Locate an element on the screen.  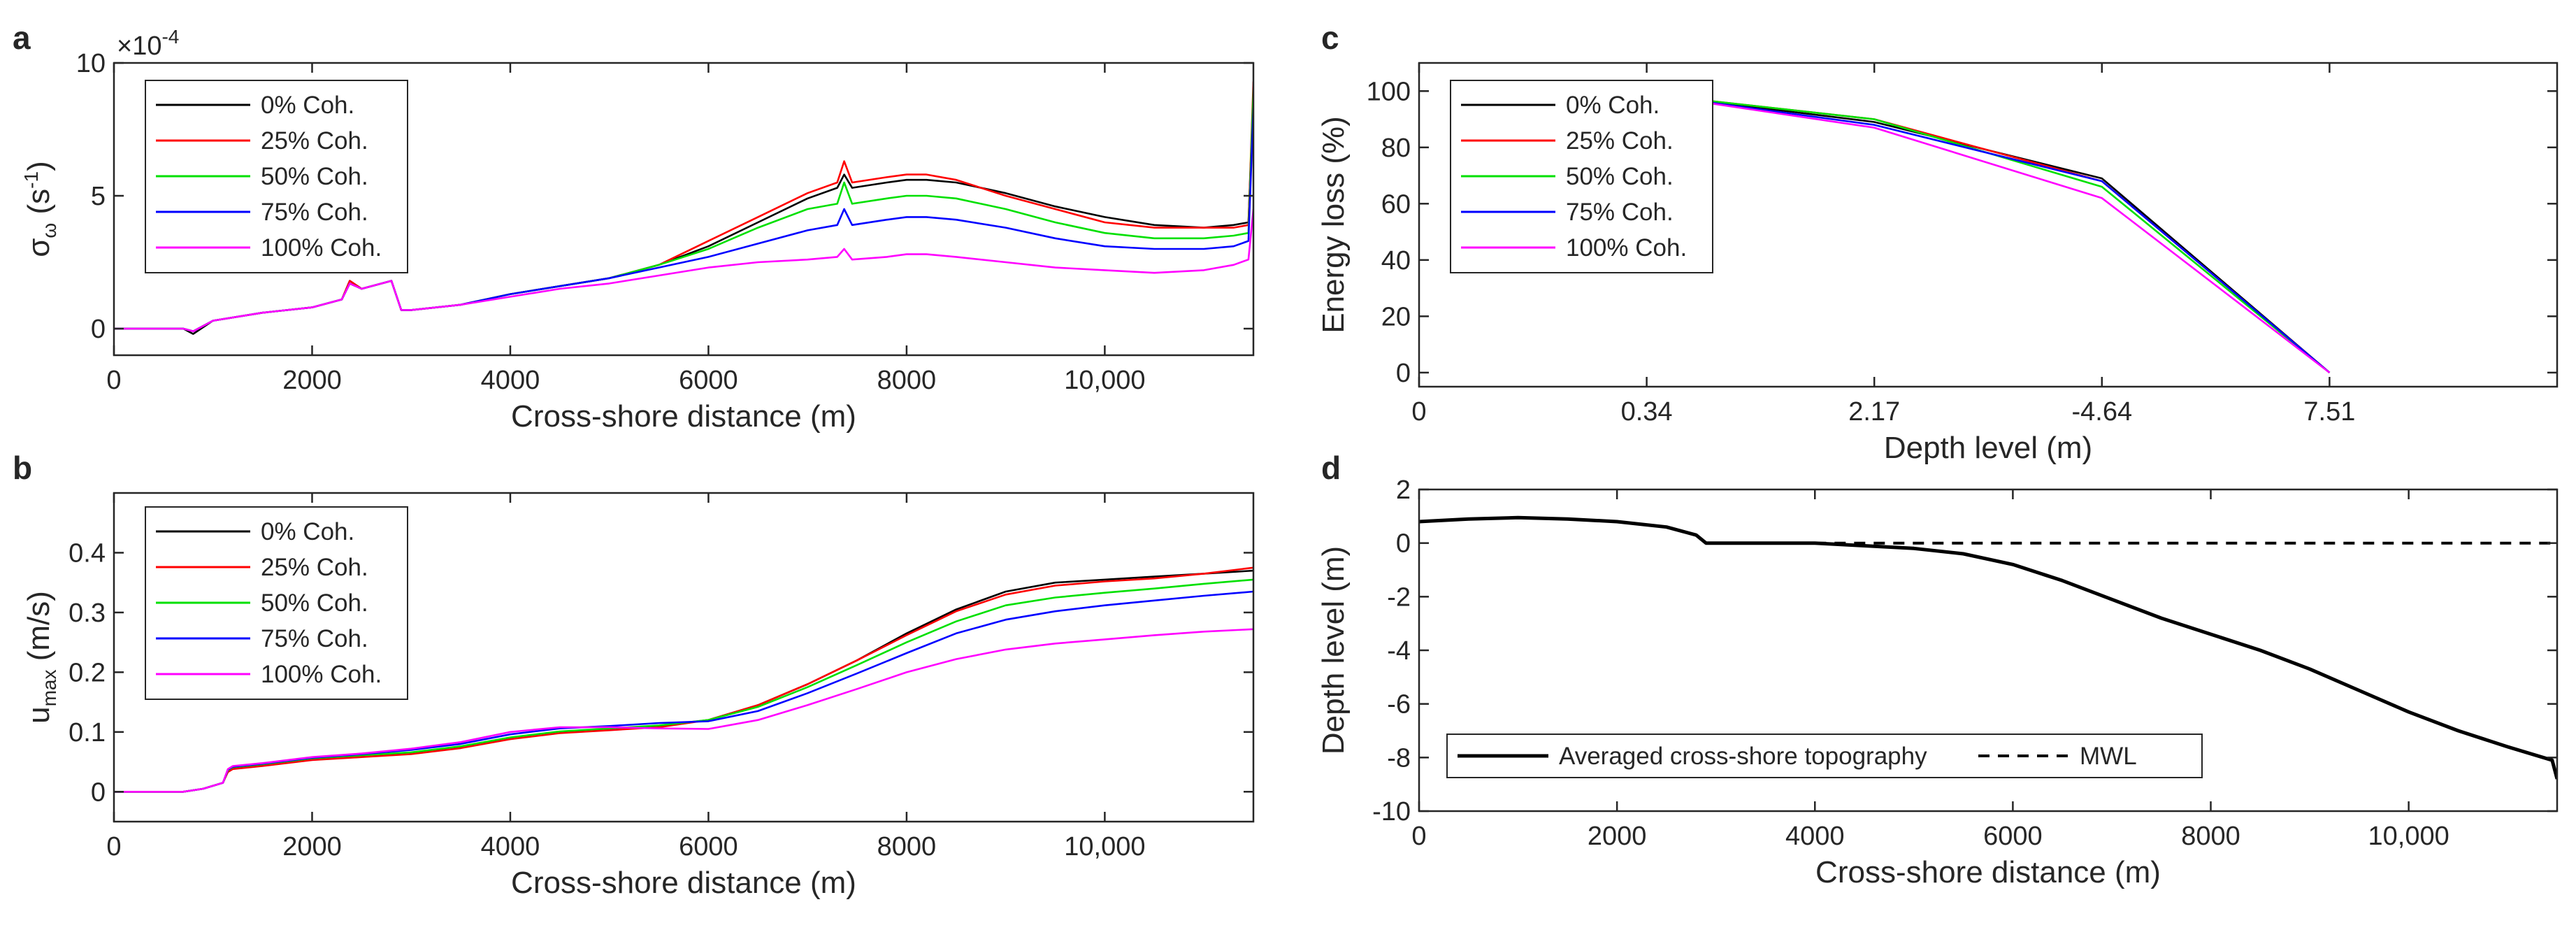
y-tick-label: -4 is located at coordinates (1399, 651).